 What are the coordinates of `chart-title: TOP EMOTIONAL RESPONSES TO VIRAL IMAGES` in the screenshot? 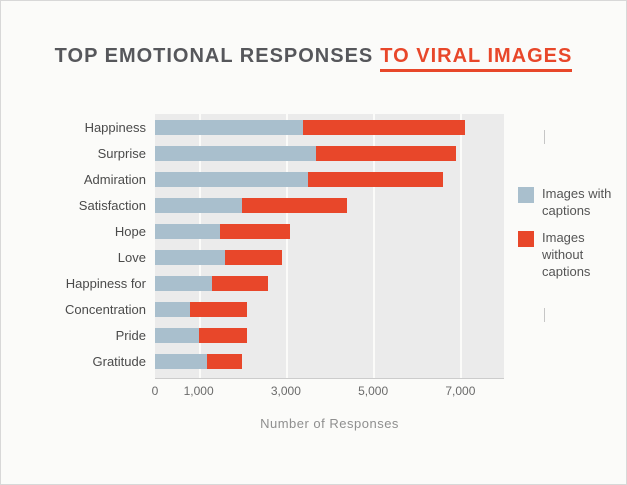 It's located at (313, 58).